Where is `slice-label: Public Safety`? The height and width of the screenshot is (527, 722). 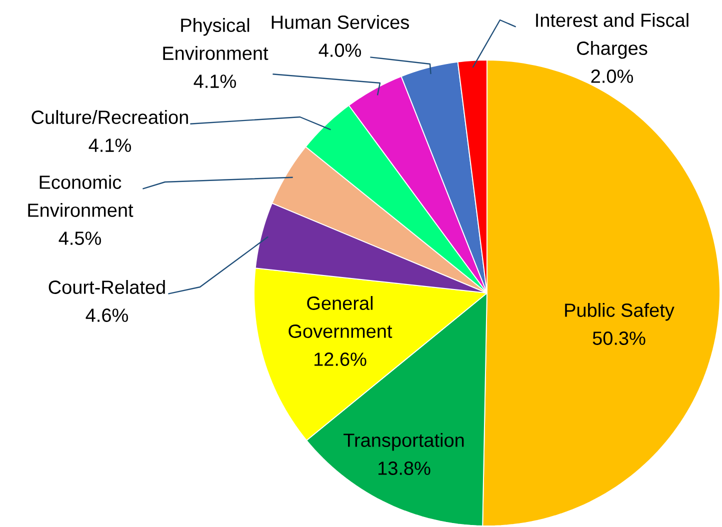
slice-label: Public Safety is located at coordinates (619, 312).